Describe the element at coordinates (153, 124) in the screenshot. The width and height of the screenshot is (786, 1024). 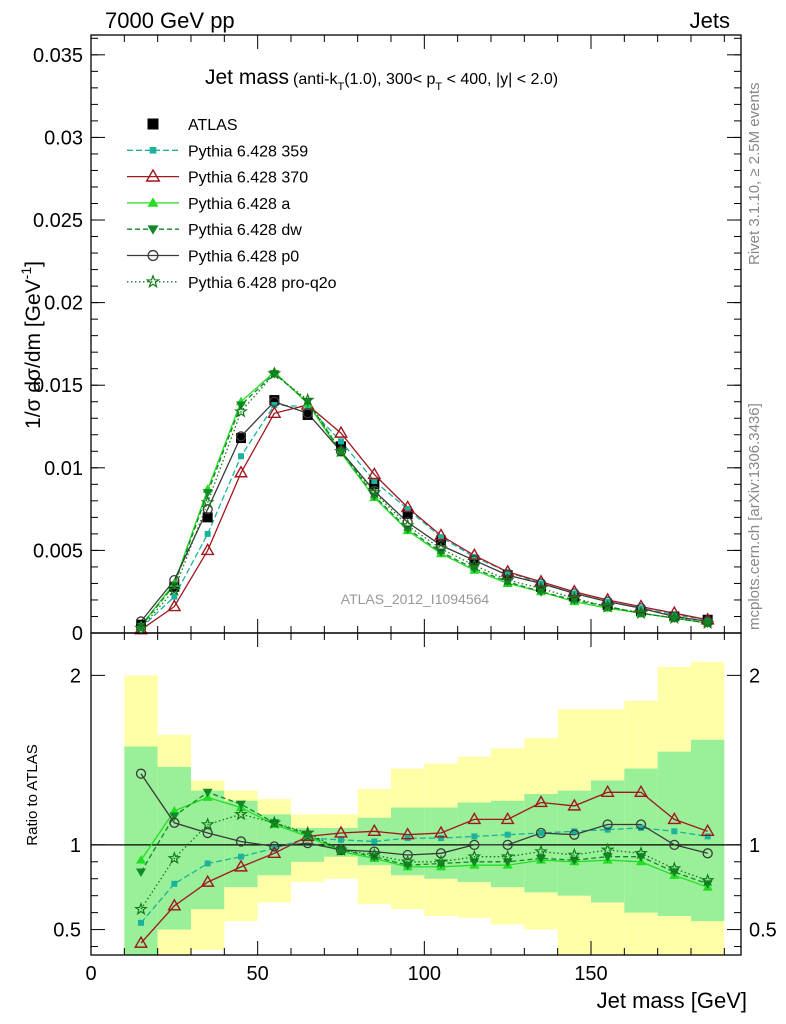
I see `legend-marker-atlas` at that location.